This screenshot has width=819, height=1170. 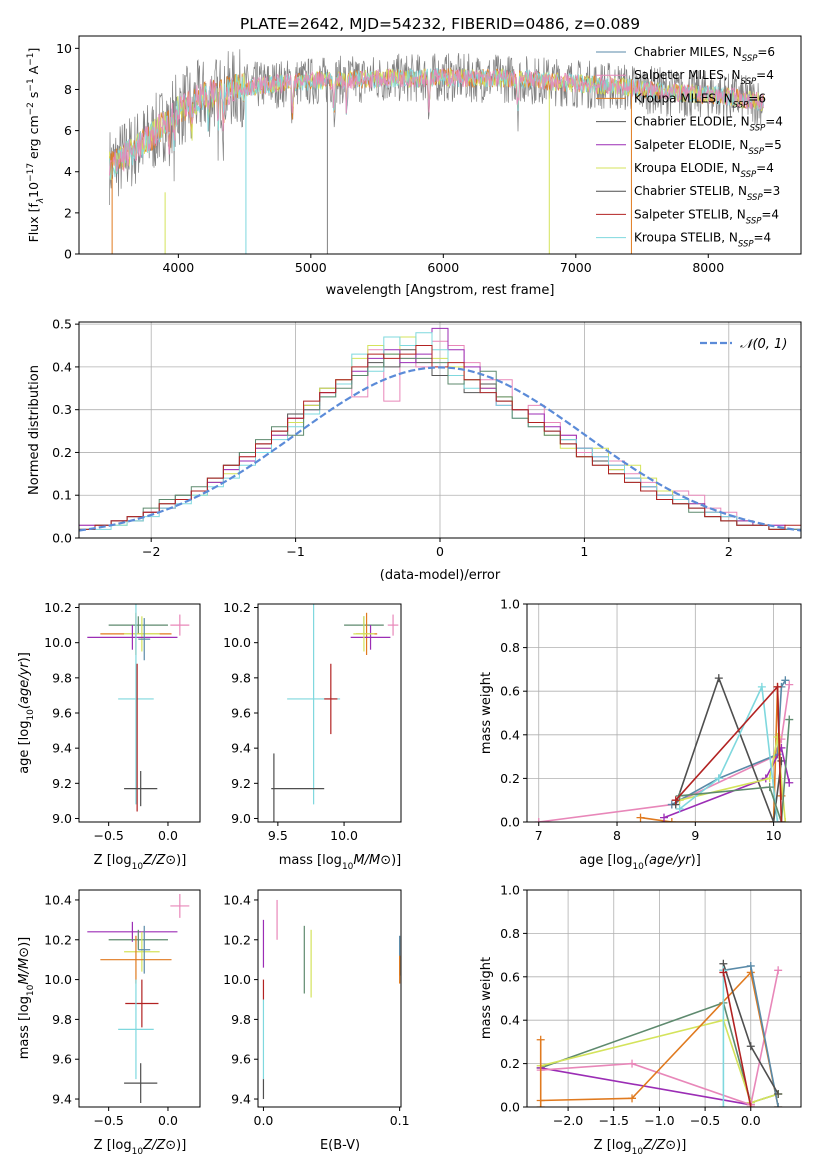 What do you see at coordinates (706, 216) in the screenshot?
I see `legend-label: Salpeter STELIB, NSSP=4` at bounding box center [706, 216].